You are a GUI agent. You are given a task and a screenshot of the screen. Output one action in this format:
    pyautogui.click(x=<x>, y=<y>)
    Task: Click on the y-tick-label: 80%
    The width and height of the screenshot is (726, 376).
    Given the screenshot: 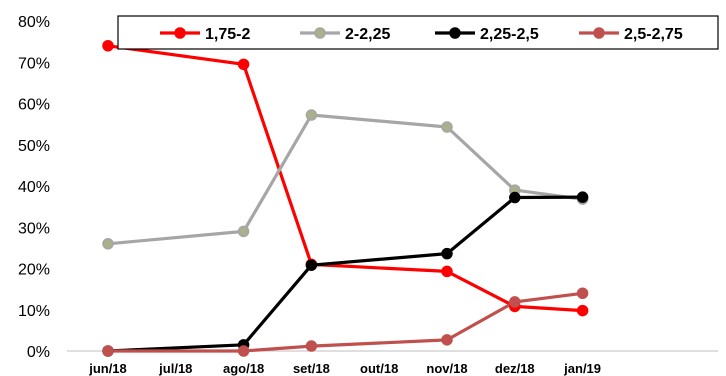 What is the action you would take?
    pyautogui.click(x=34, y=22)
    